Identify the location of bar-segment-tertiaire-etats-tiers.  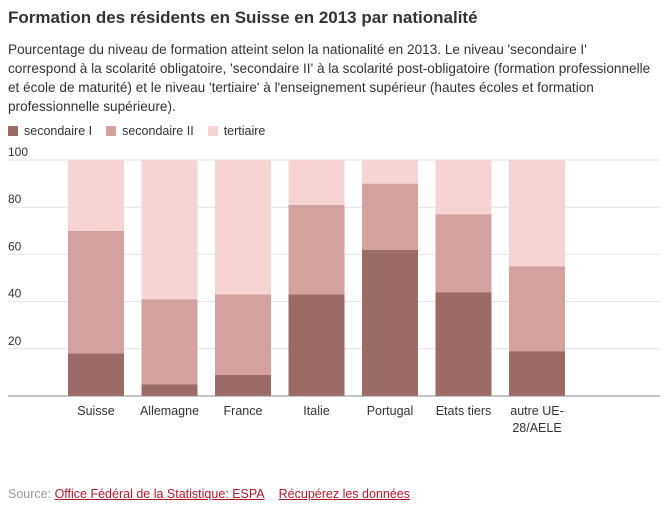
(463, 187).